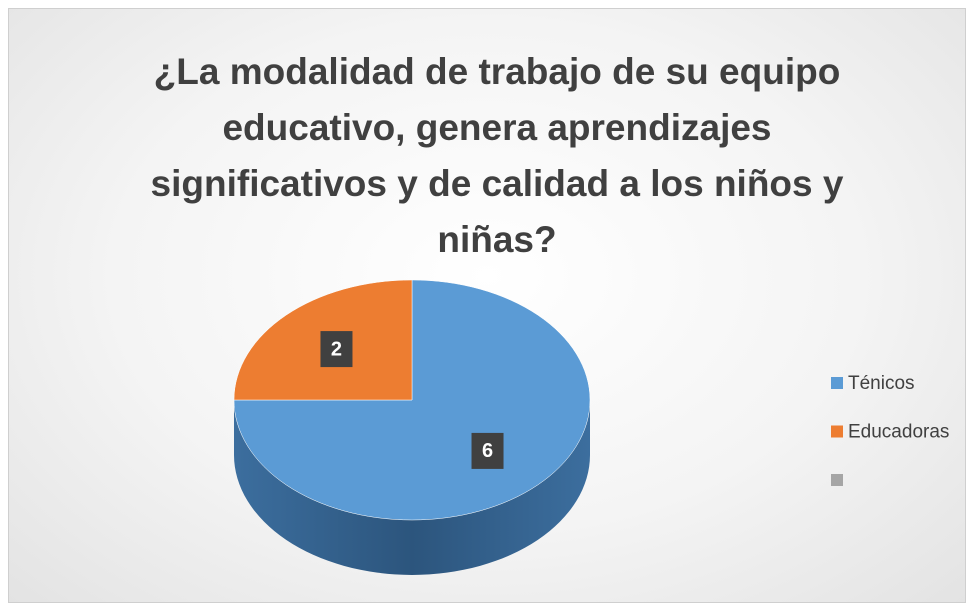 The image size is (974, 611). I want to click on pie-side, so click(412, 487).